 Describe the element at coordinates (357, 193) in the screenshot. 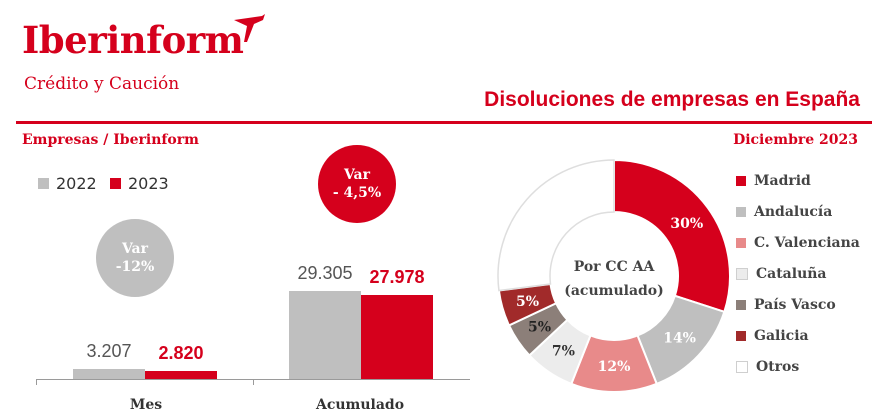

I see `var-acumulado-value: - 4,5%` at that location.